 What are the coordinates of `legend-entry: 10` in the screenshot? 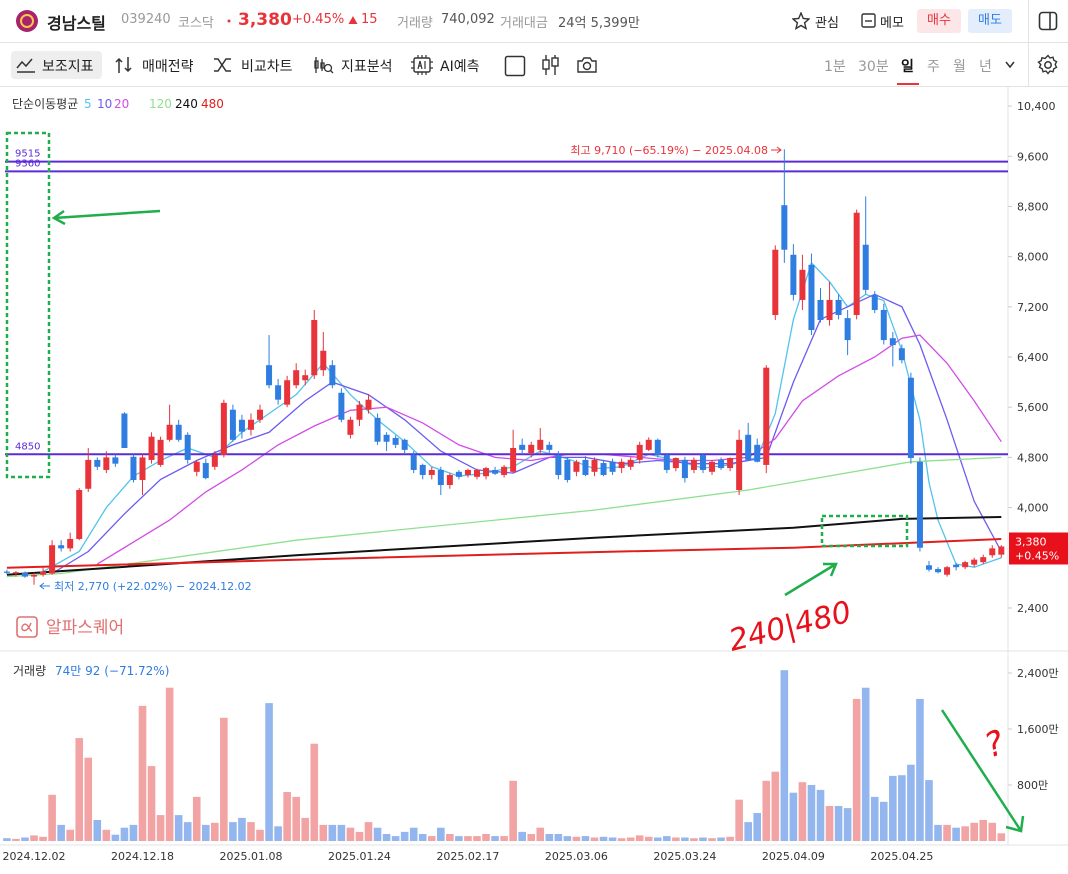 It's located at (104, 104).